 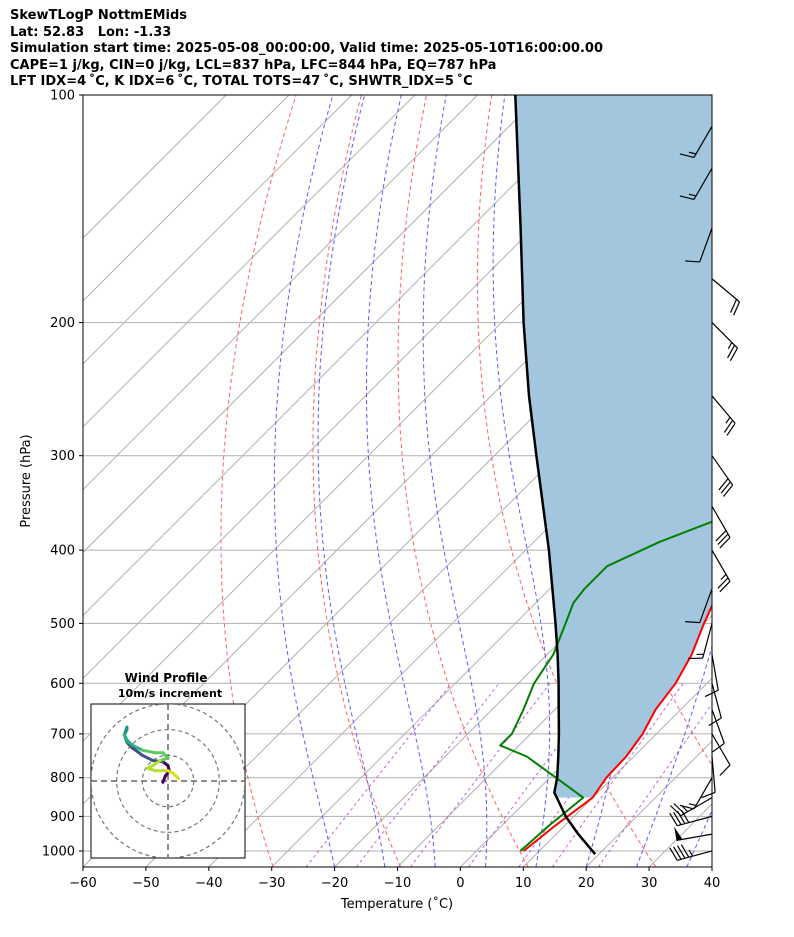 I want to click on x-tick-label: 0, so click(x=460, y=883).